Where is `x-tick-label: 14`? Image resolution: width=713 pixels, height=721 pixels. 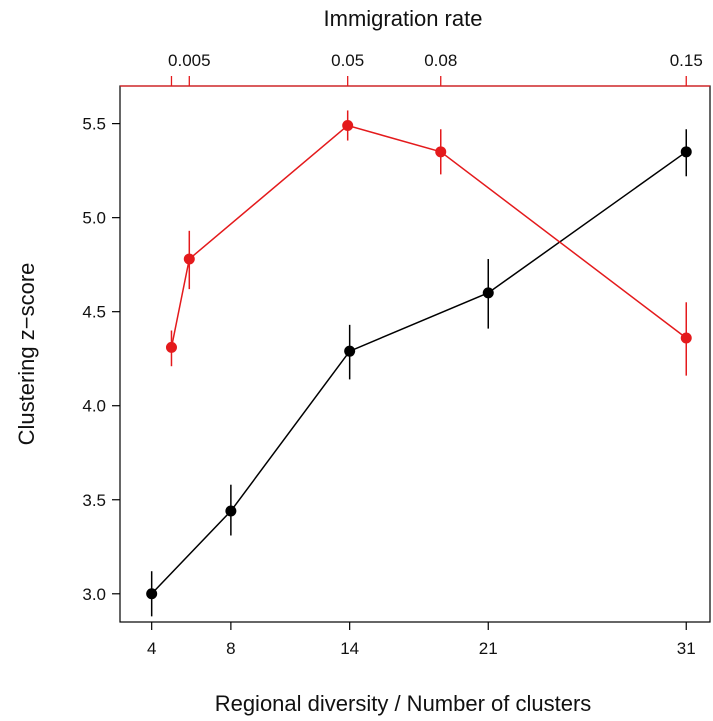 x-tick-label: 14 is located at coordinates (349, 648).